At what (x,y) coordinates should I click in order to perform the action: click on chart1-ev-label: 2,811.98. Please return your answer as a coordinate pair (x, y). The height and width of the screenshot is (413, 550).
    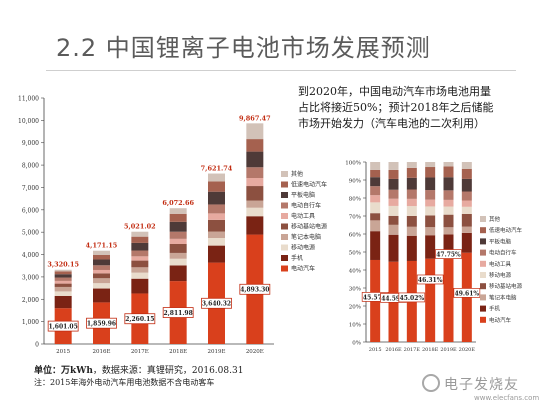
    Looking at the image, I should click on (178, 313).